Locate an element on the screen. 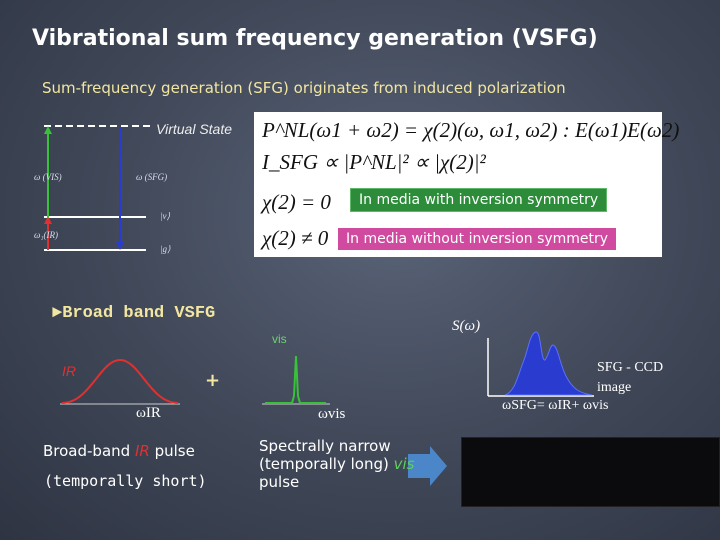 The height and width of the screenshot is (540, 720). sfg-ccd-line2: image is located at coordinates (614, 387).